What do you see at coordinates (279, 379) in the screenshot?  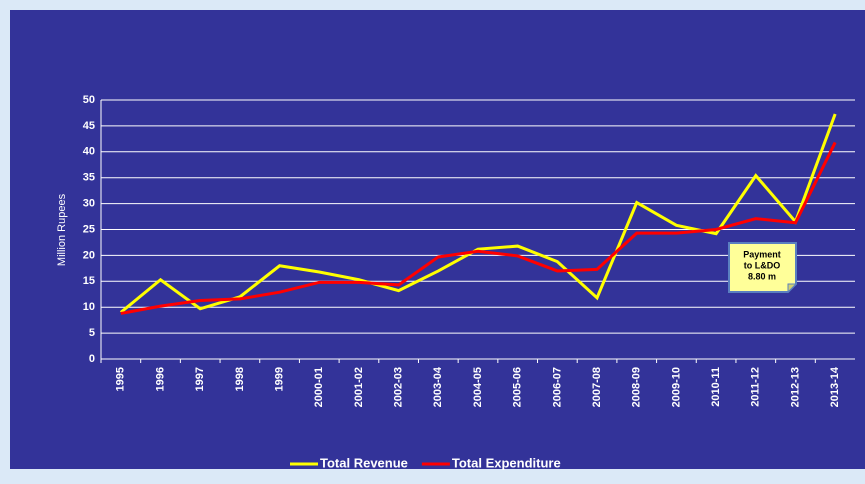 I see `x-tick-label: 1999` at bounding box center [279, 379].